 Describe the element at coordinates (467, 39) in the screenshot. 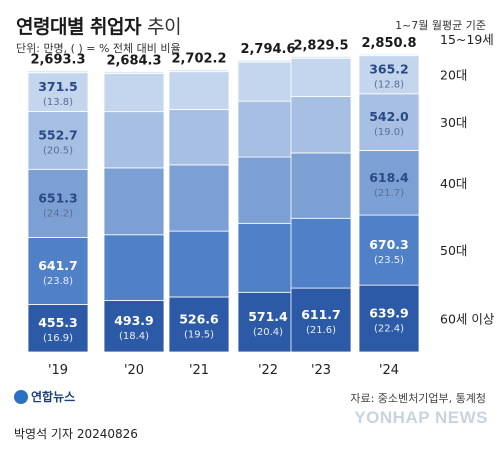

I see `legend-label-5: 15~19세` at that location.